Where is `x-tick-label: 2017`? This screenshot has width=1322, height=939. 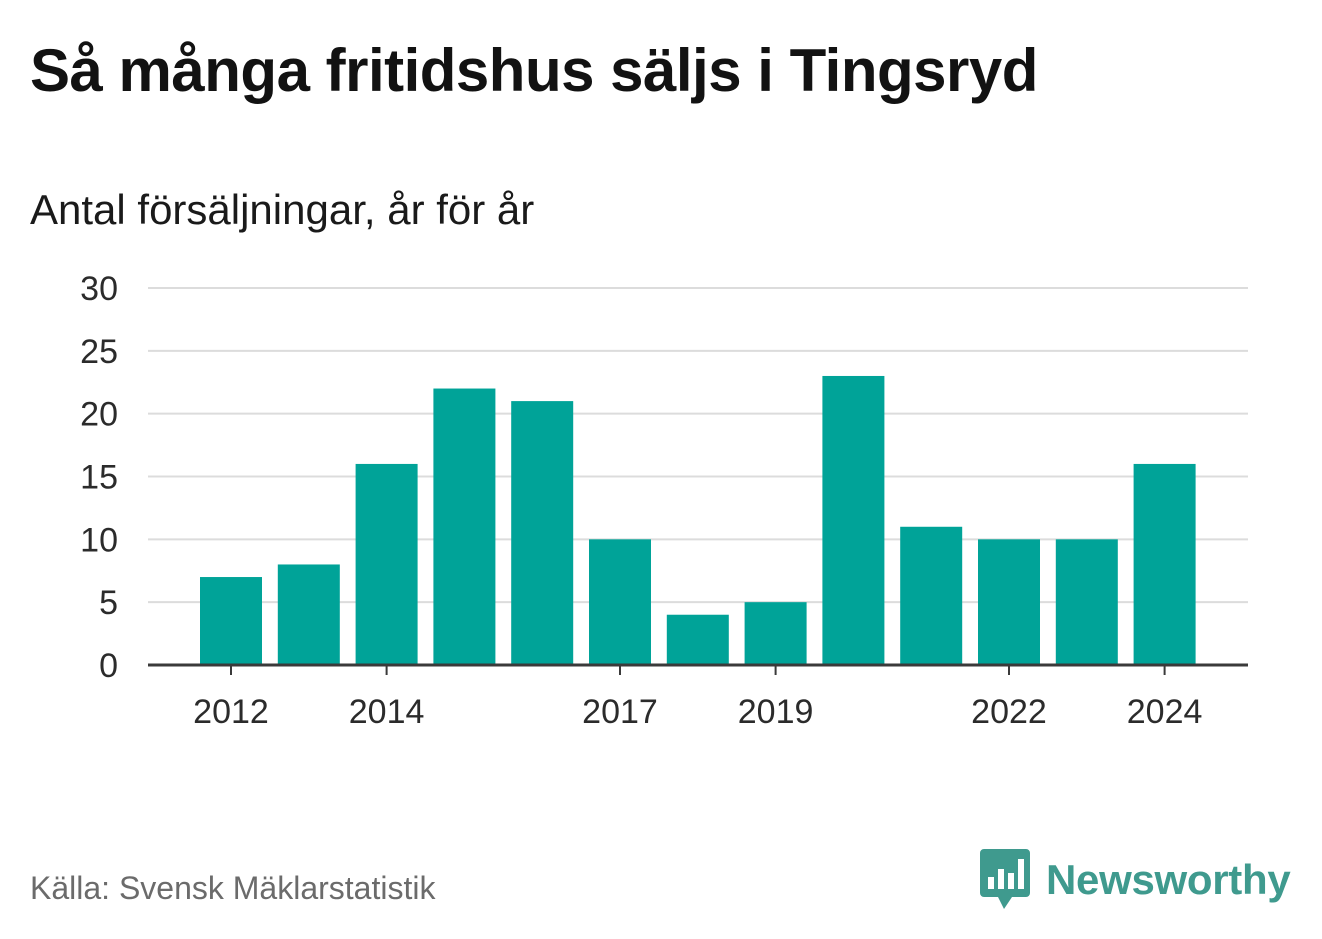
x-tick-label: 2017 is located at coordinates (620, 712).